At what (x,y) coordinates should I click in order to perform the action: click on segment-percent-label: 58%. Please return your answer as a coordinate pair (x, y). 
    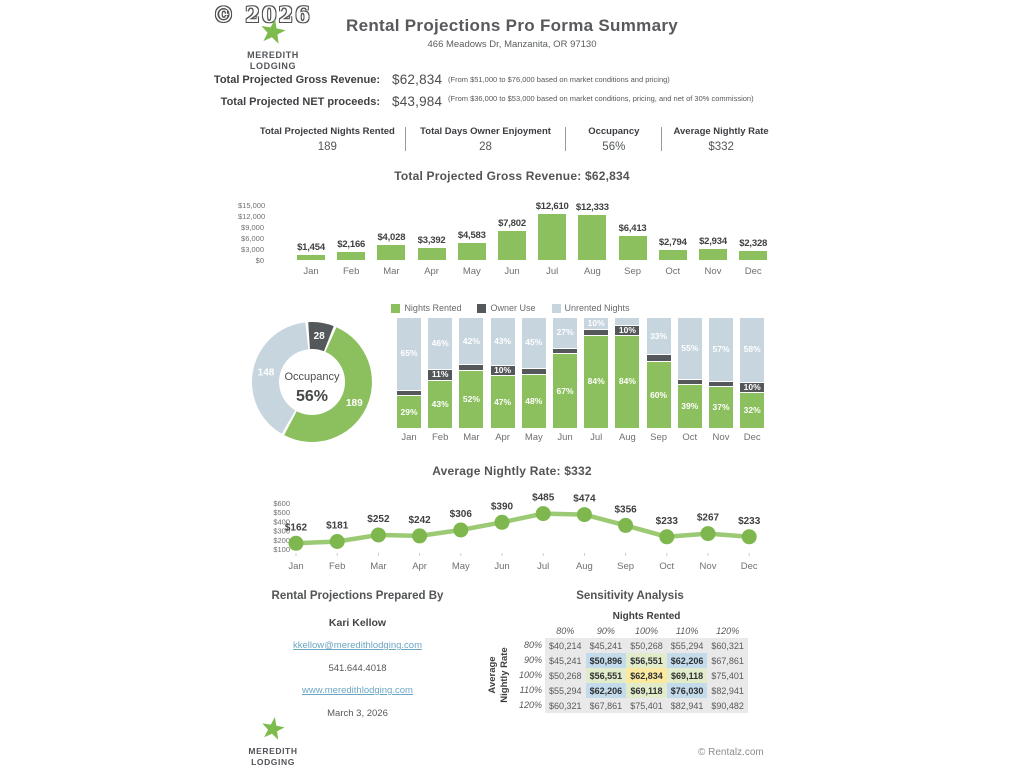
    Looking at the image, I should click on (752, 349).